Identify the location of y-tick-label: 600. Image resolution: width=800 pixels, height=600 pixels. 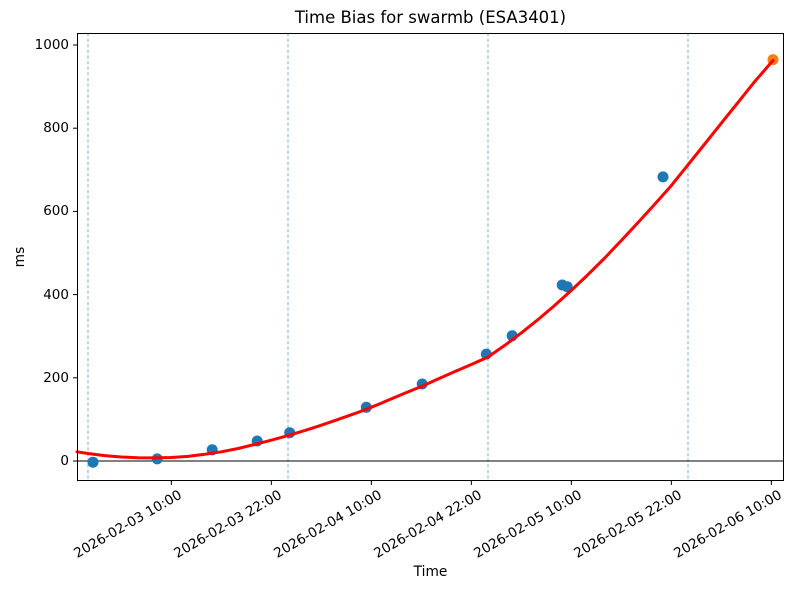
(56, 211).